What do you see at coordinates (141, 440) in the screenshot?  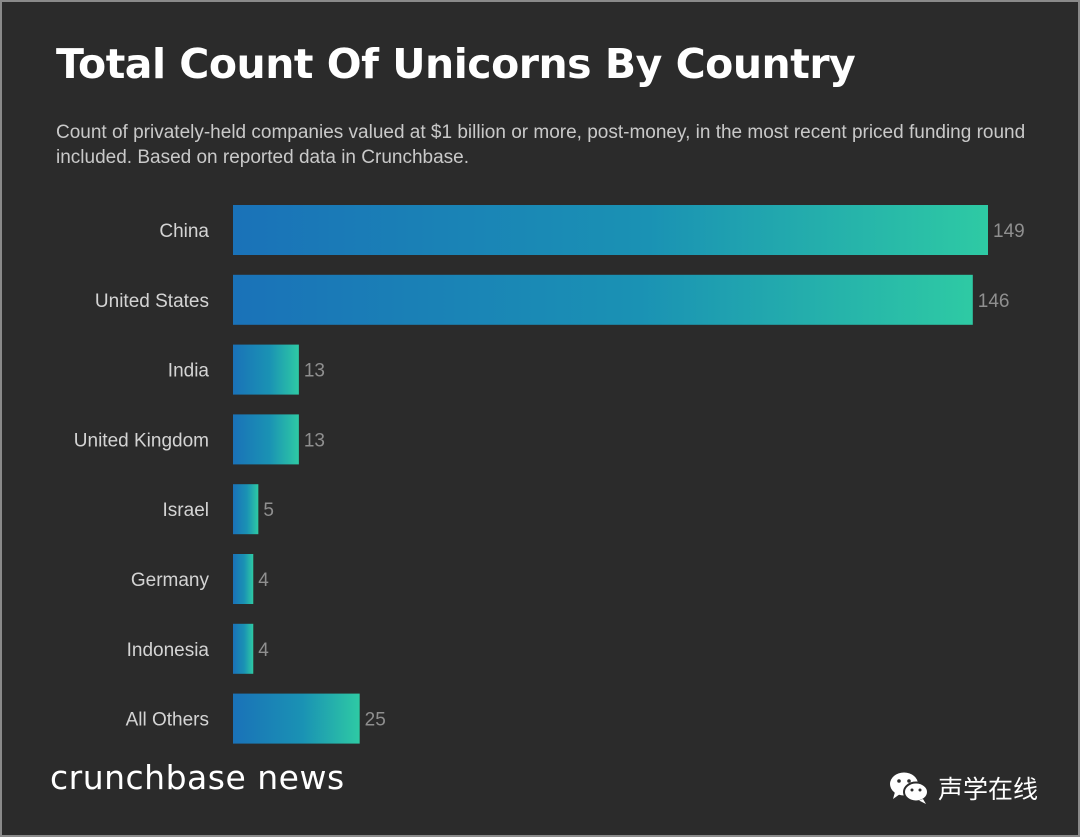 I see `category-label: United Kingdom` at bounding box center [141, 440].